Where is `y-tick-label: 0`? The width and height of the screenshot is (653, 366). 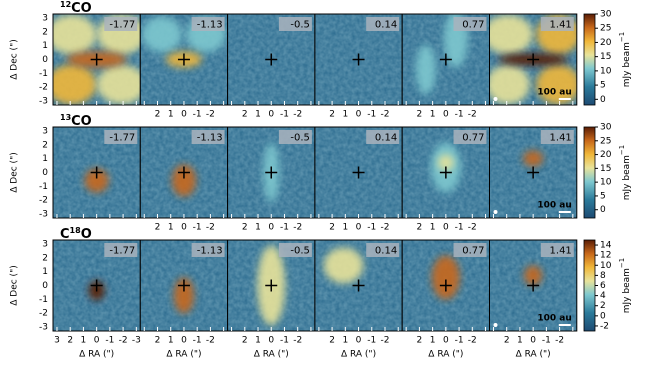
y-tick-label: 0 is located at coordinates (45, 173).